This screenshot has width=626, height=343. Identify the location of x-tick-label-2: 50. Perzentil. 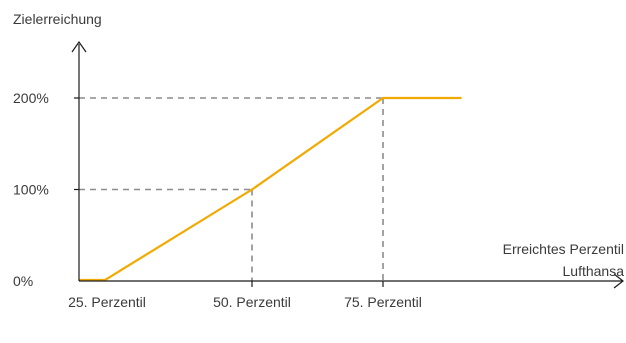
(252, 302).